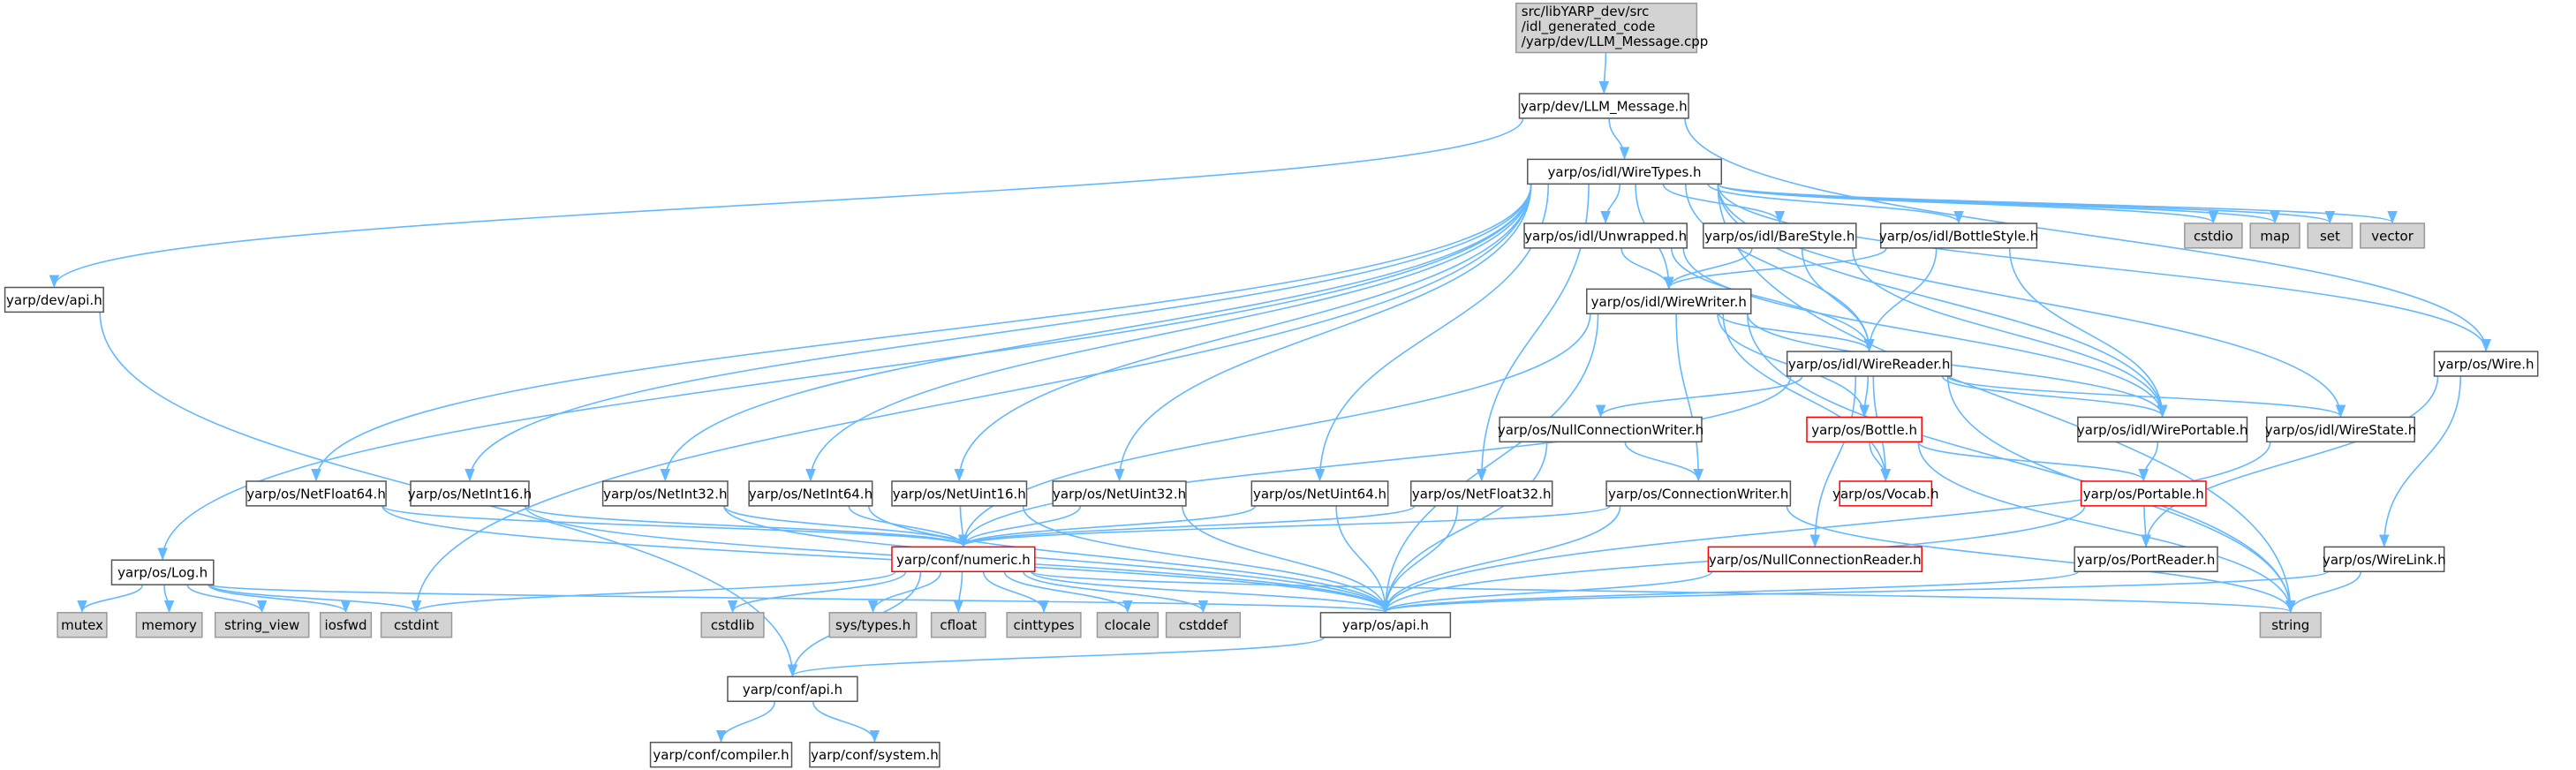  I want to click on graph-node: yarp/dev/LLM_Message.h, so click(1603, 106).